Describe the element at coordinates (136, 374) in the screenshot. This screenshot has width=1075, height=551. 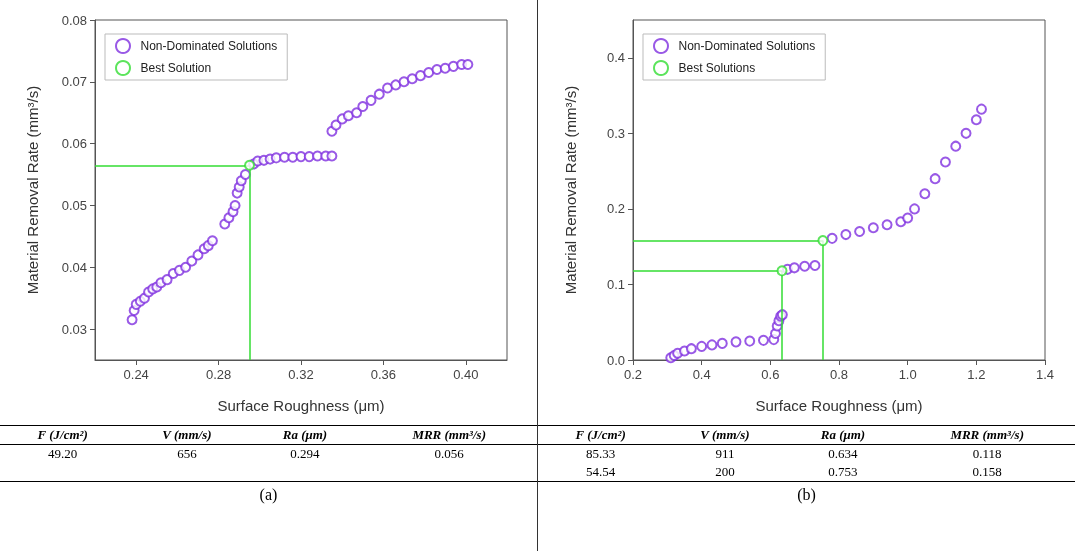
I see `x-tick-label: 0.24` at that location.